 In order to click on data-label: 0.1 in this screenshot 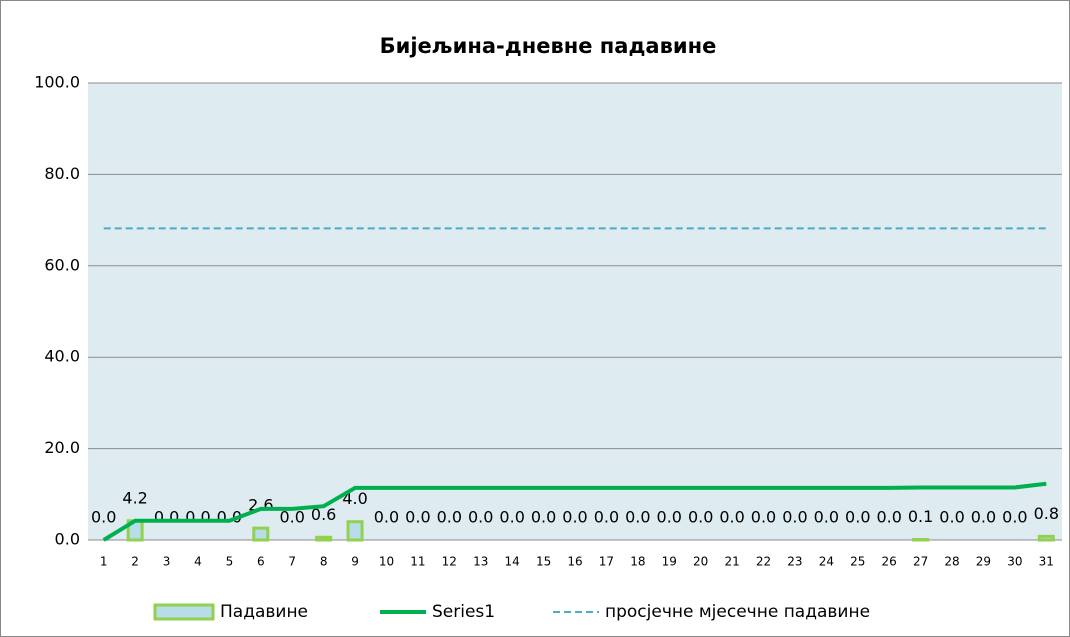, I will do `click(920, 516)`.